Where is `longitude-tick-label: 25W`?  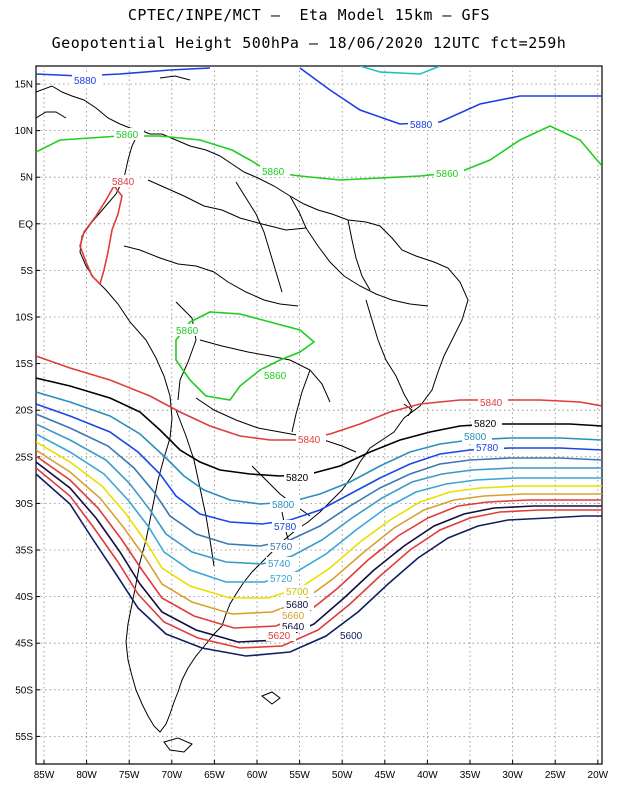 longitude-tick-label: 25W is located at coordinates (555, 775).